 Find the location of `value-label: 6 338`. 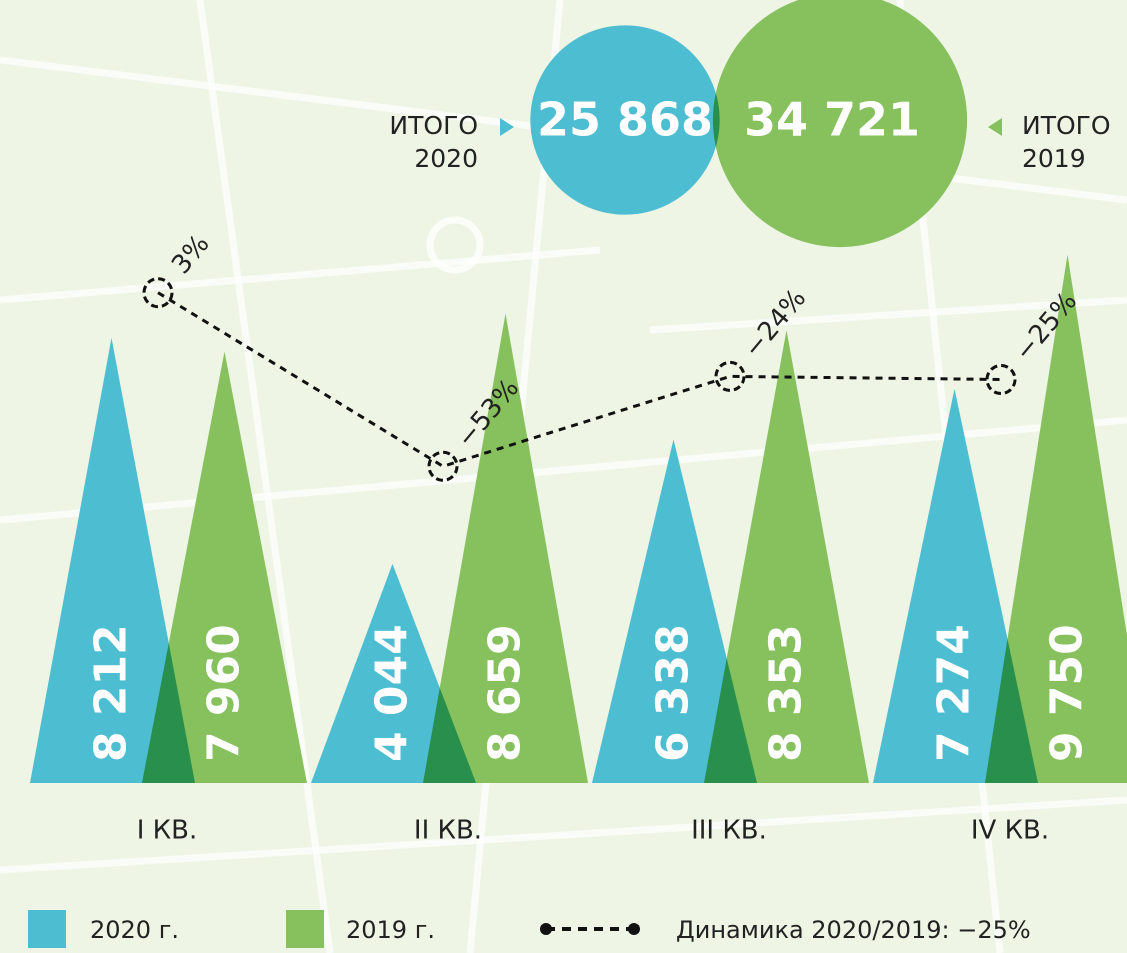

value-label: 6 338 is located at coordinates (673, 693).